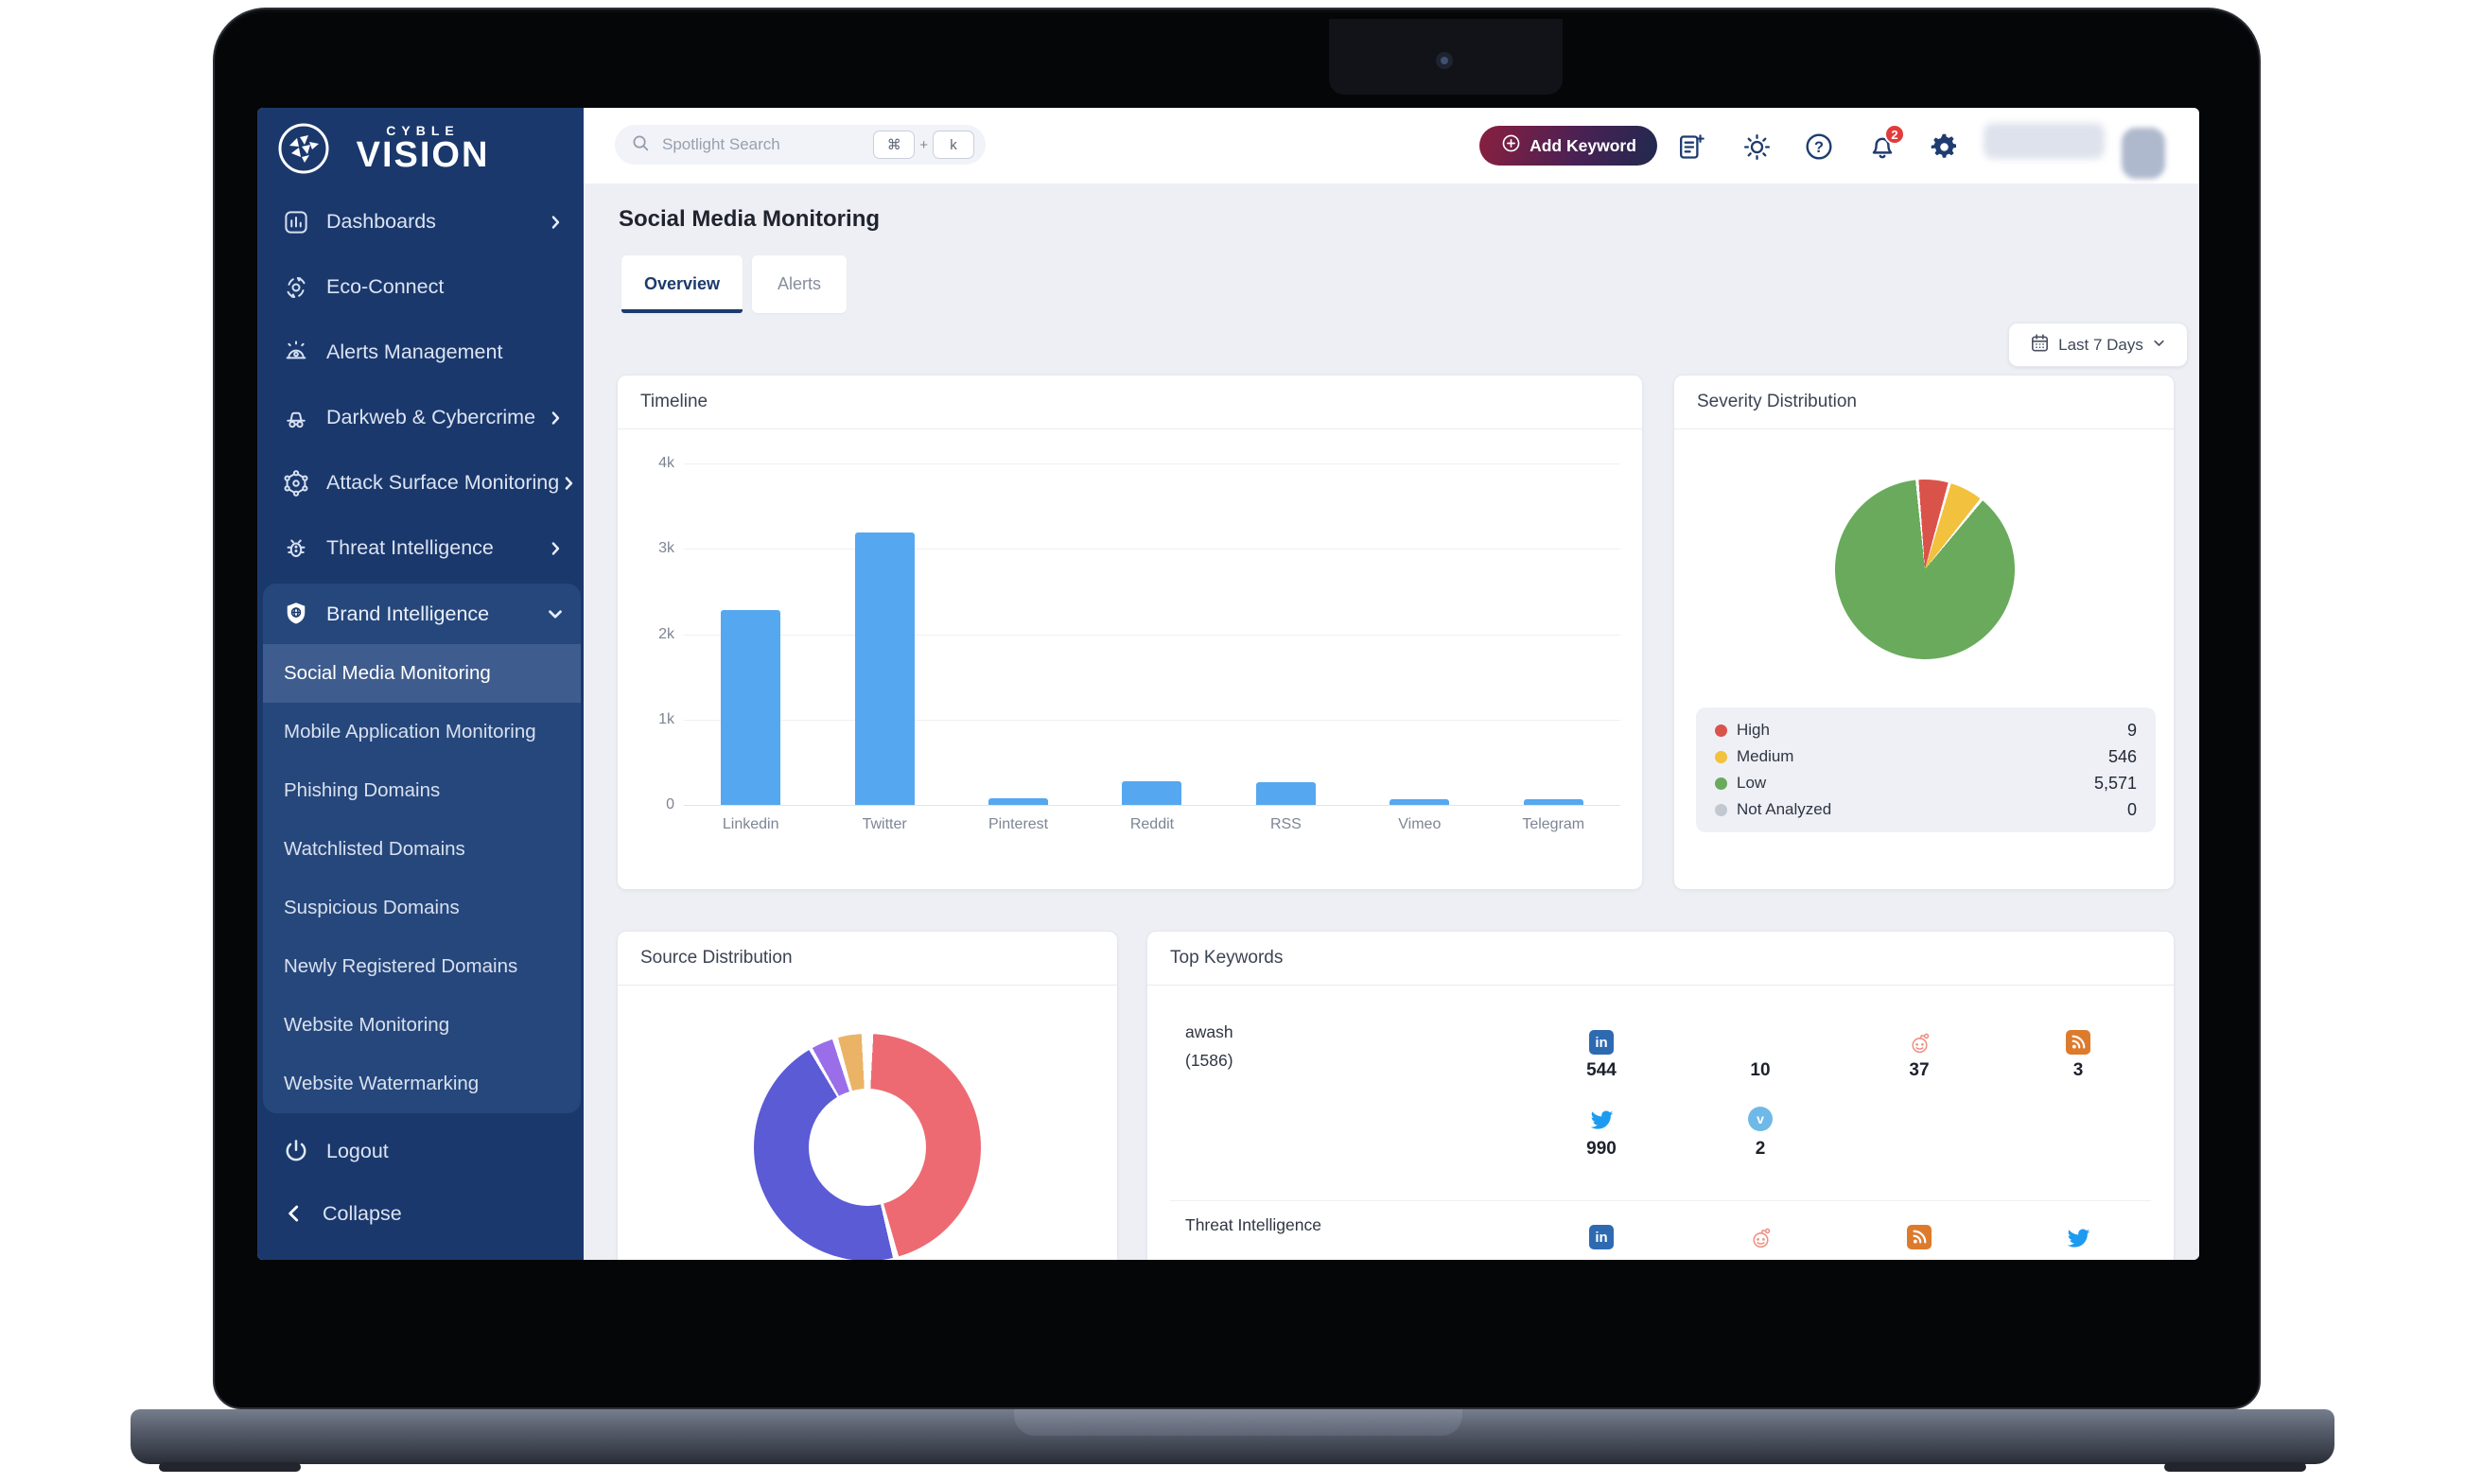 The image size is (2465, 1484). I want to click on notifications-bell-icon: 2, so click(1883, 145).